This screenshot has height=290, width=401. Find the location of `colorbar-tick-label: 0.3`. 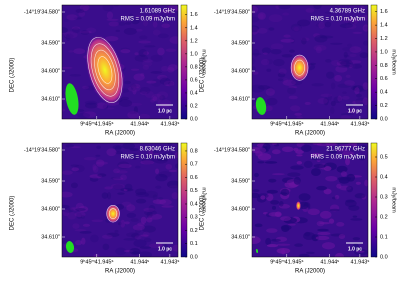

colorbar-tick-label: 0.3 is located at coordinates (384, 197).